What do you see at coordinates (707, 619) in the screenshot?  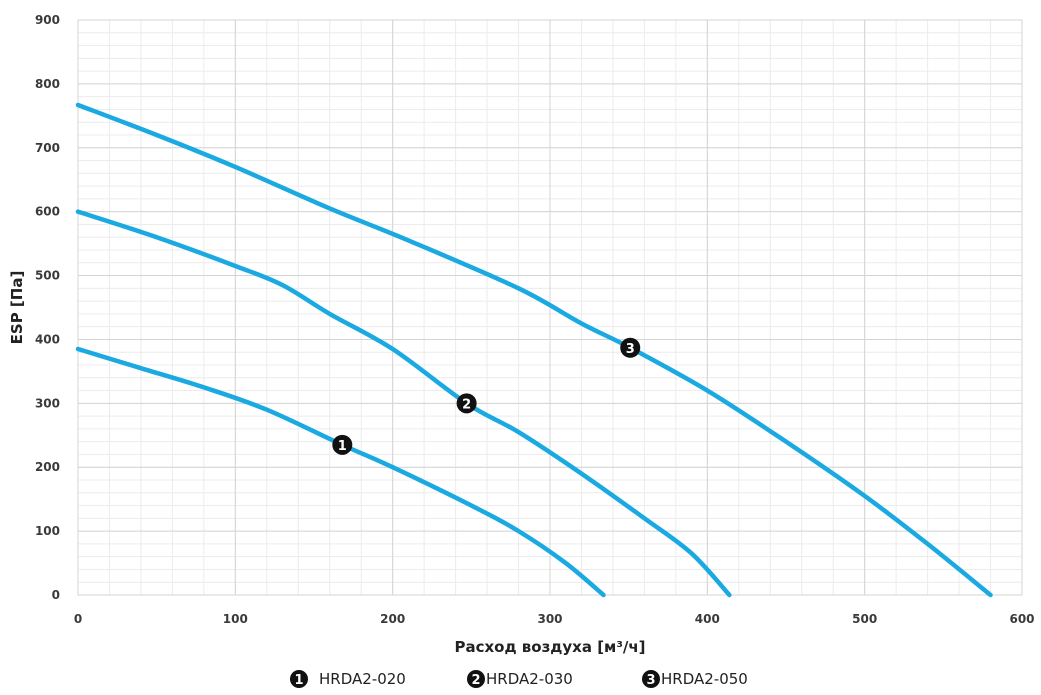 I see `x-tick-label: 400` at bounding box center [707, 619].